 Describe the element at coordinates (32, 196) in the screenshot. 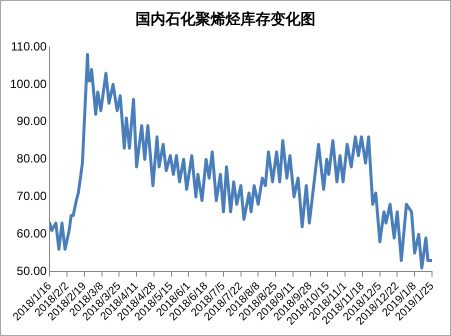

I see `y-tick-label: 70.00` at that location.